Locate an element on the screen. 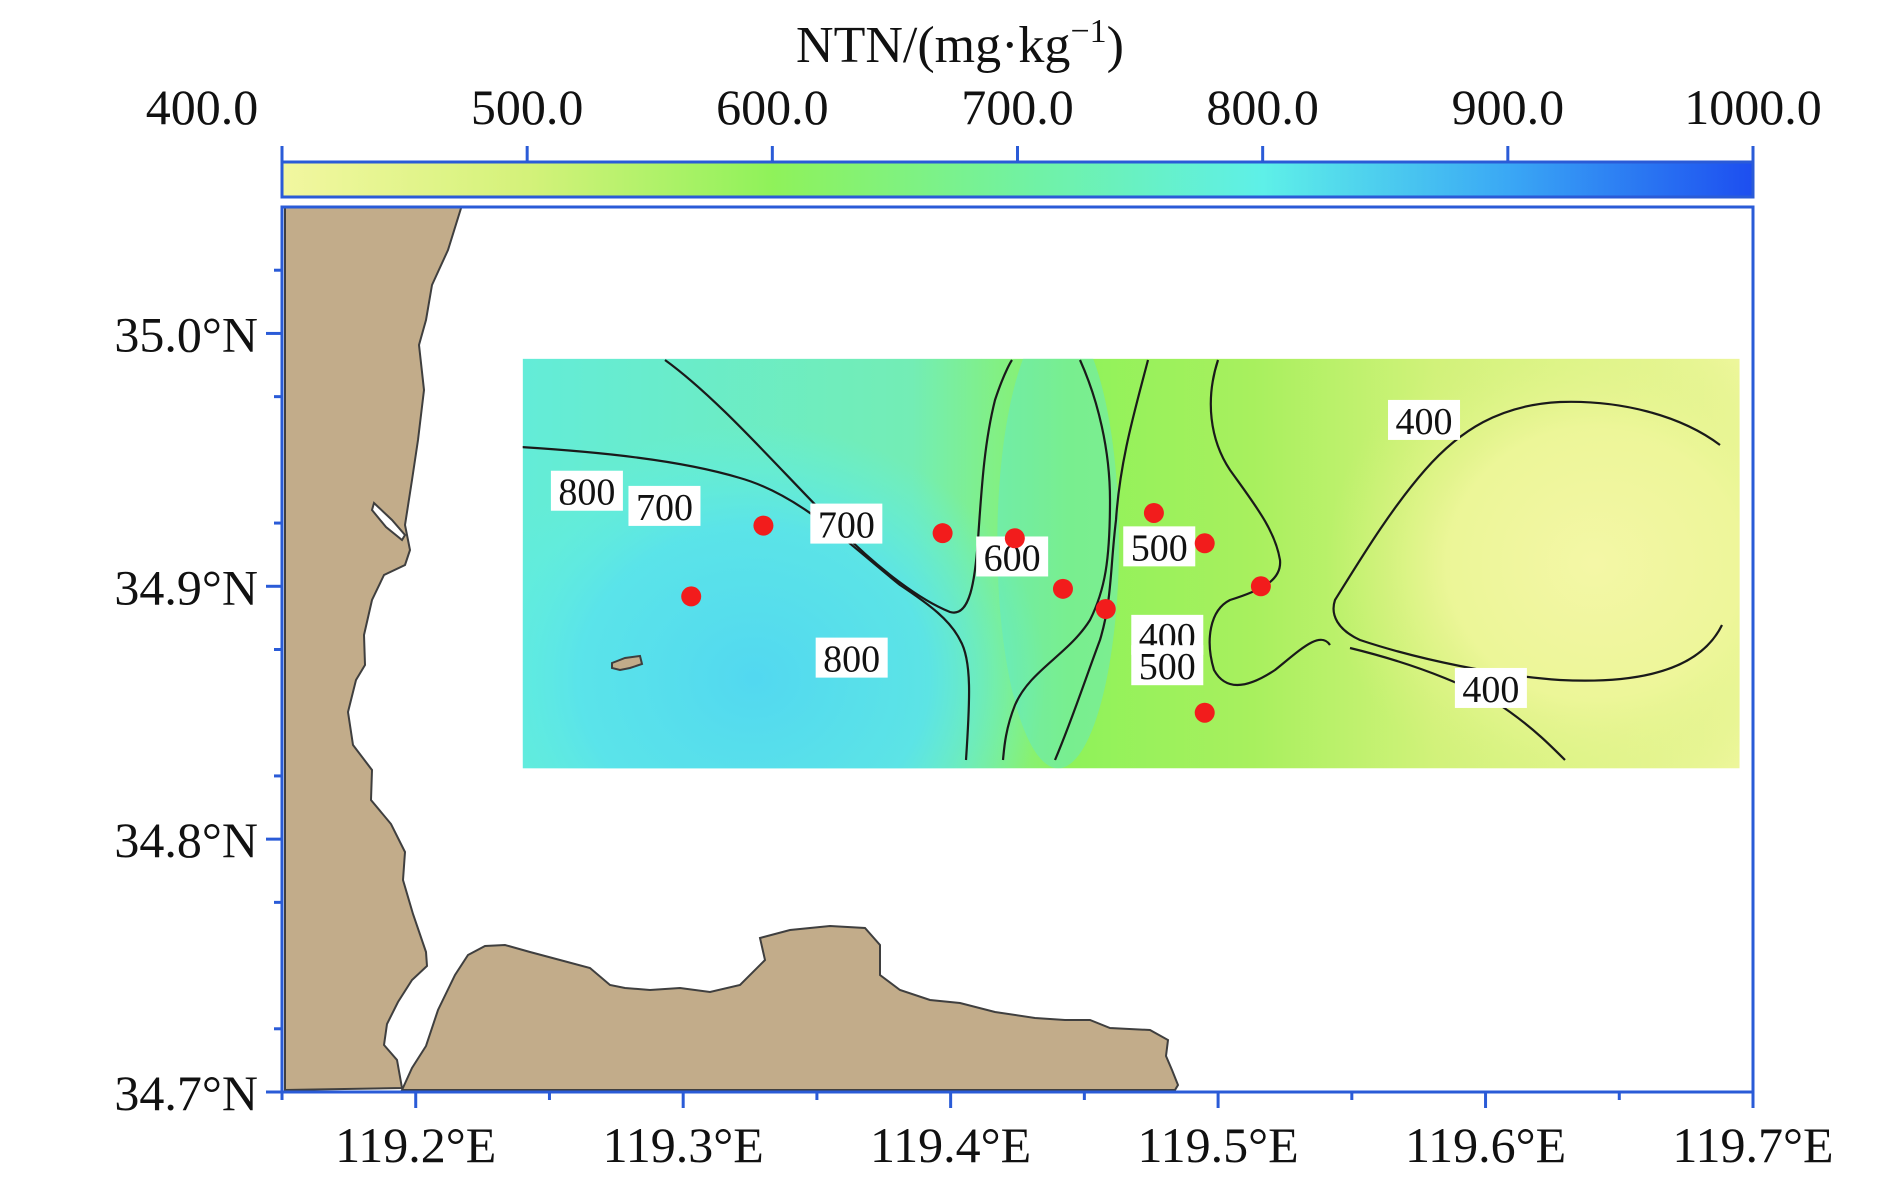  colorbar-tick-label: 500.0 is located at coordinates (527, 107).